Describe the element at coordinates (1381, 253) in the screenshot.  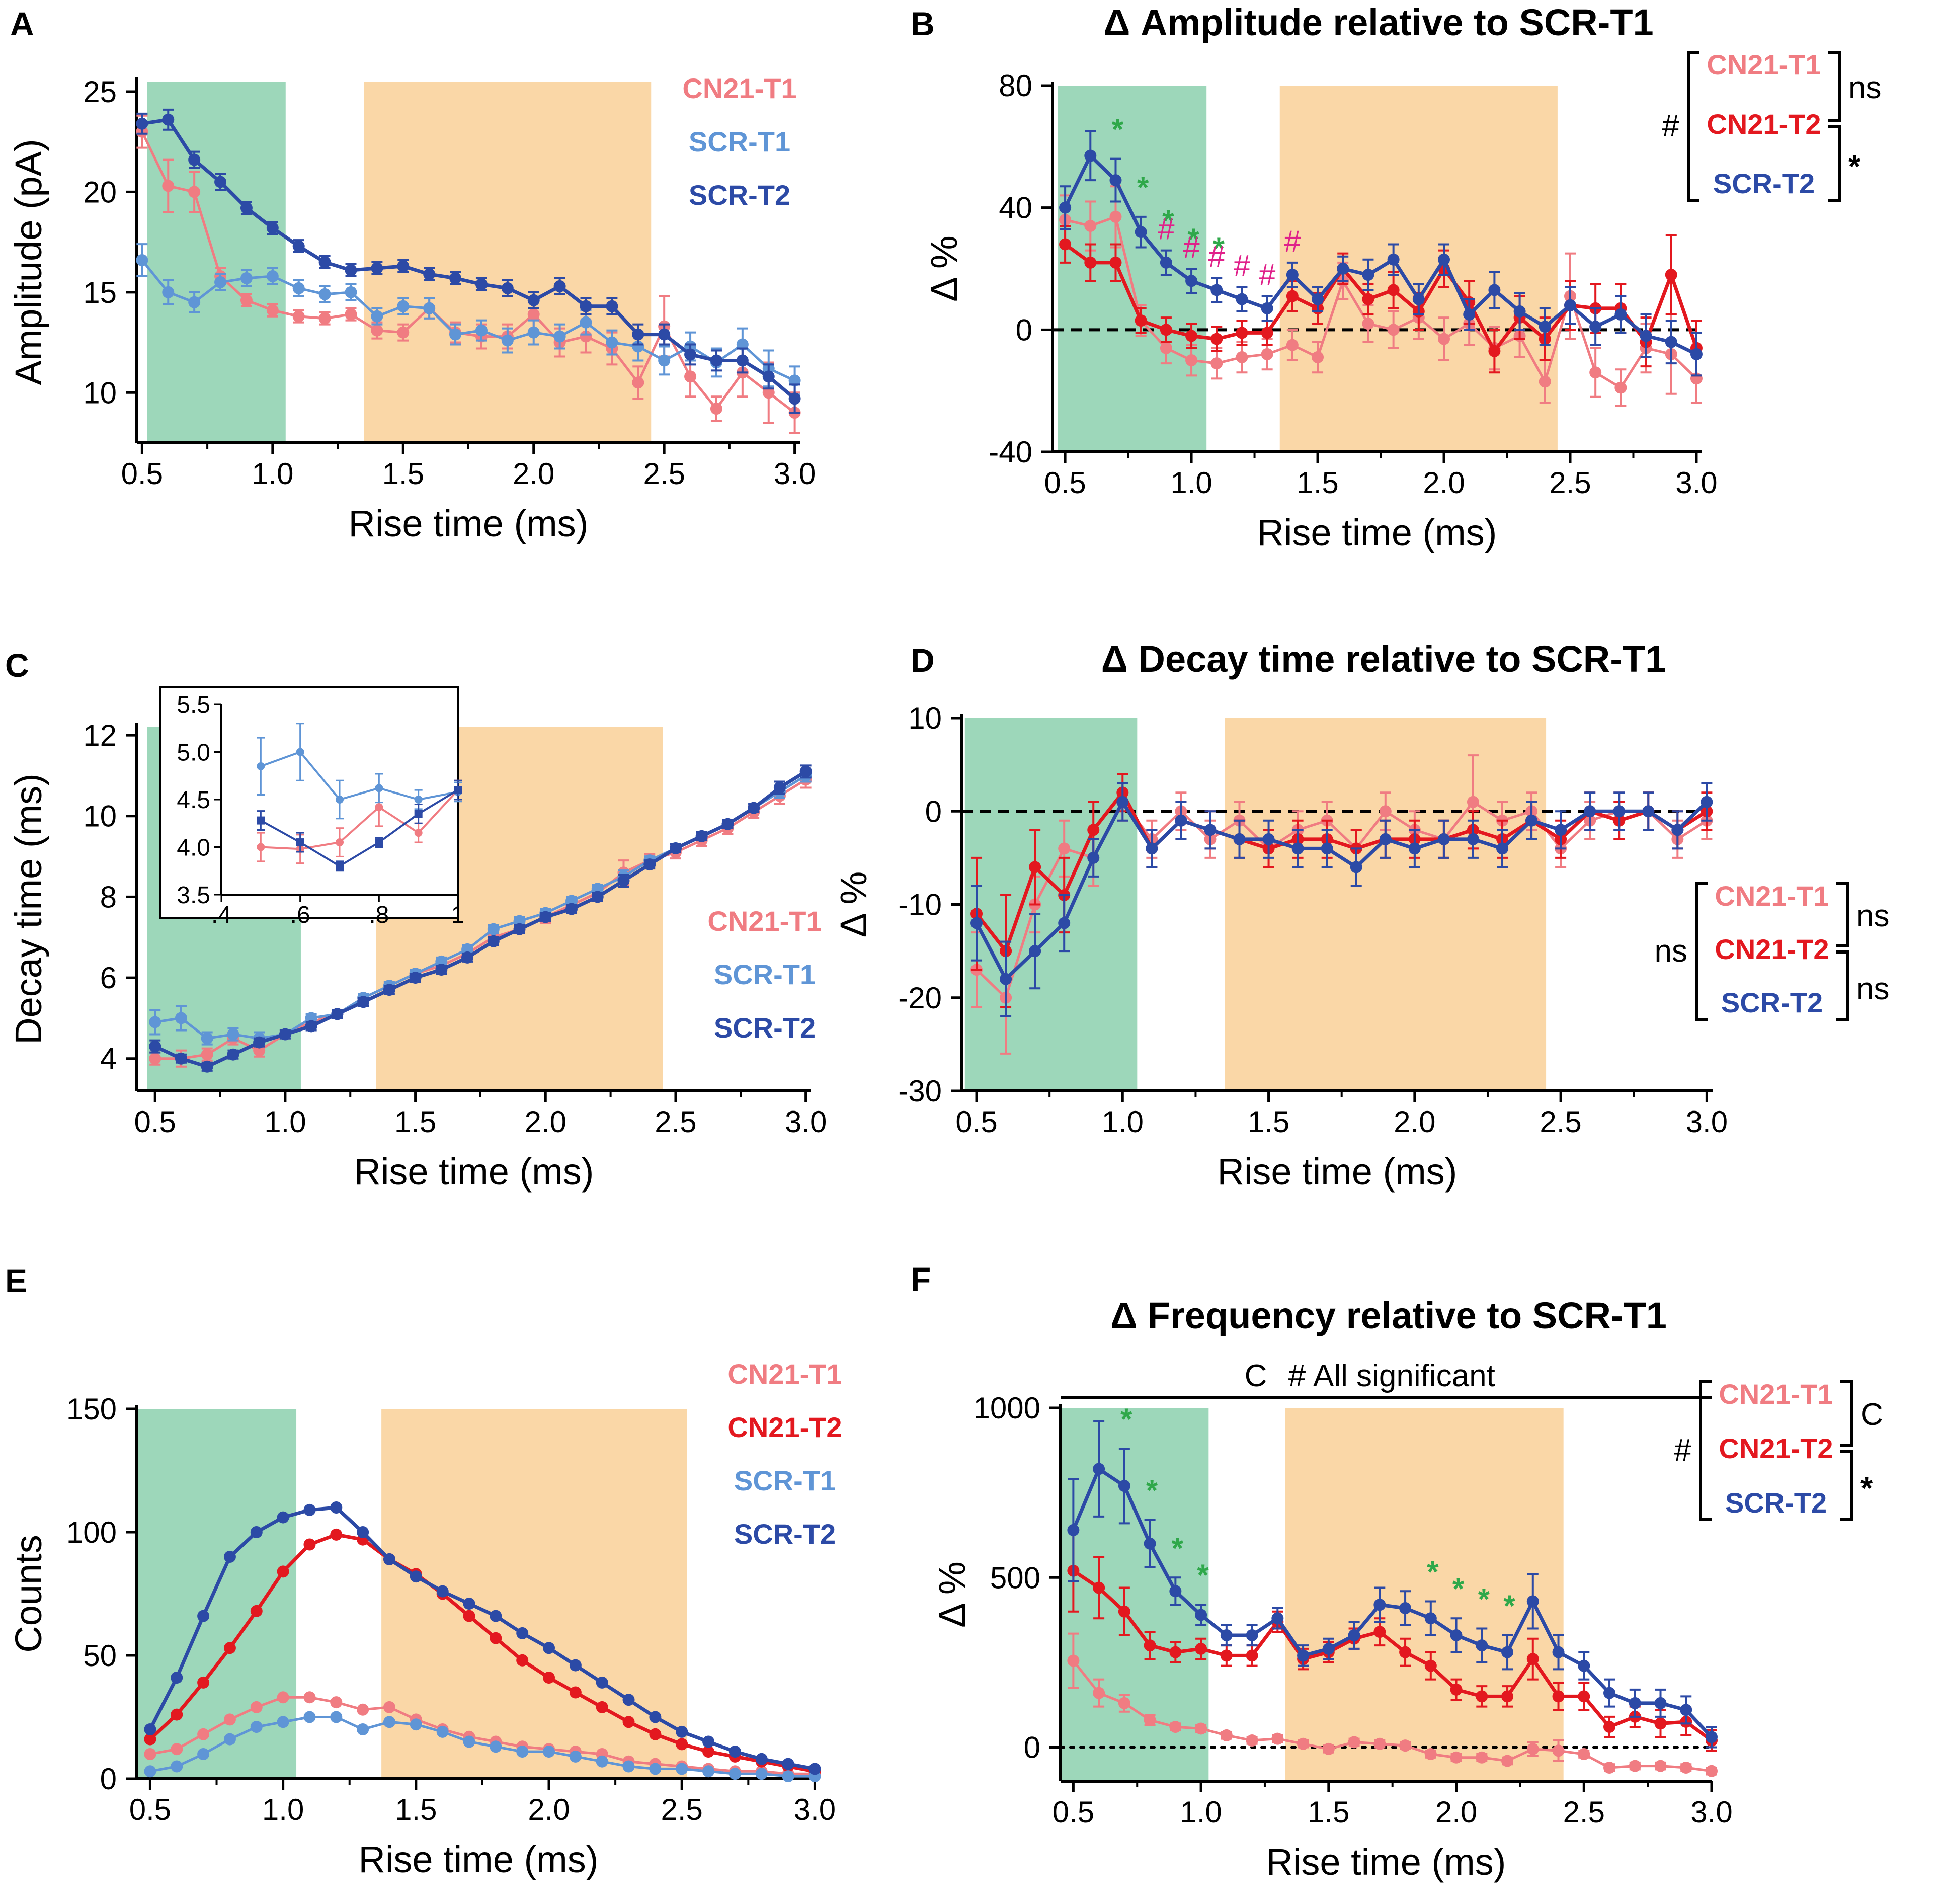
I see `panel-b-series-scr-t2` at that location.